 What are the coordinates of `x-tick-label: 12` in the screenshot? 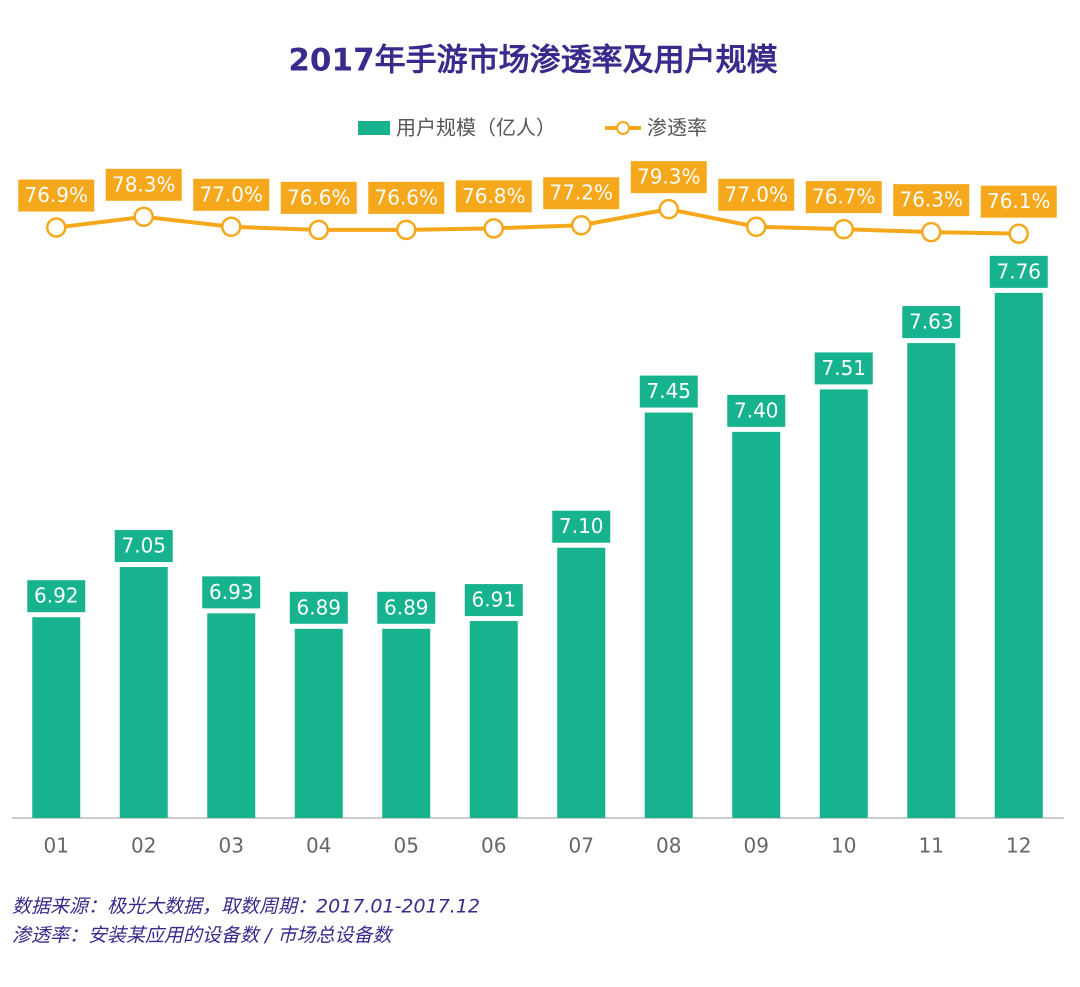 It's located at (1018, 846).